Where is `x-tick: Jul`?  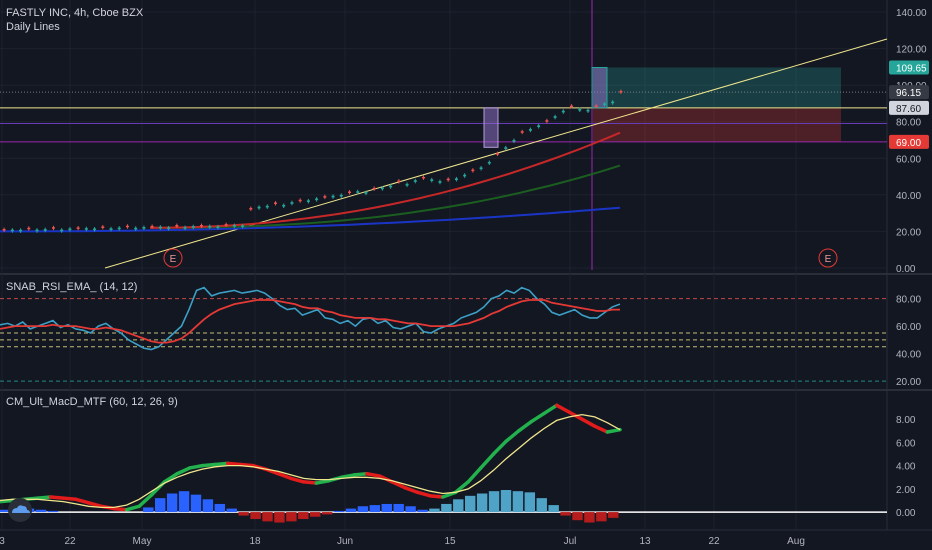
x-tick: Jul is located at coordinates (570, 541).